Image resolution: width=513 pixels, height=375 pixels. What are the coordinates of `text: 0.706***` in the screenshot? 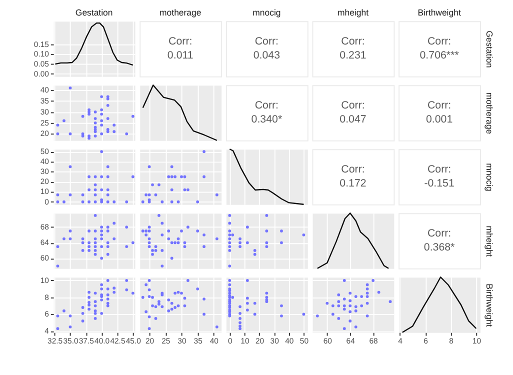 It's located at (439, 56).